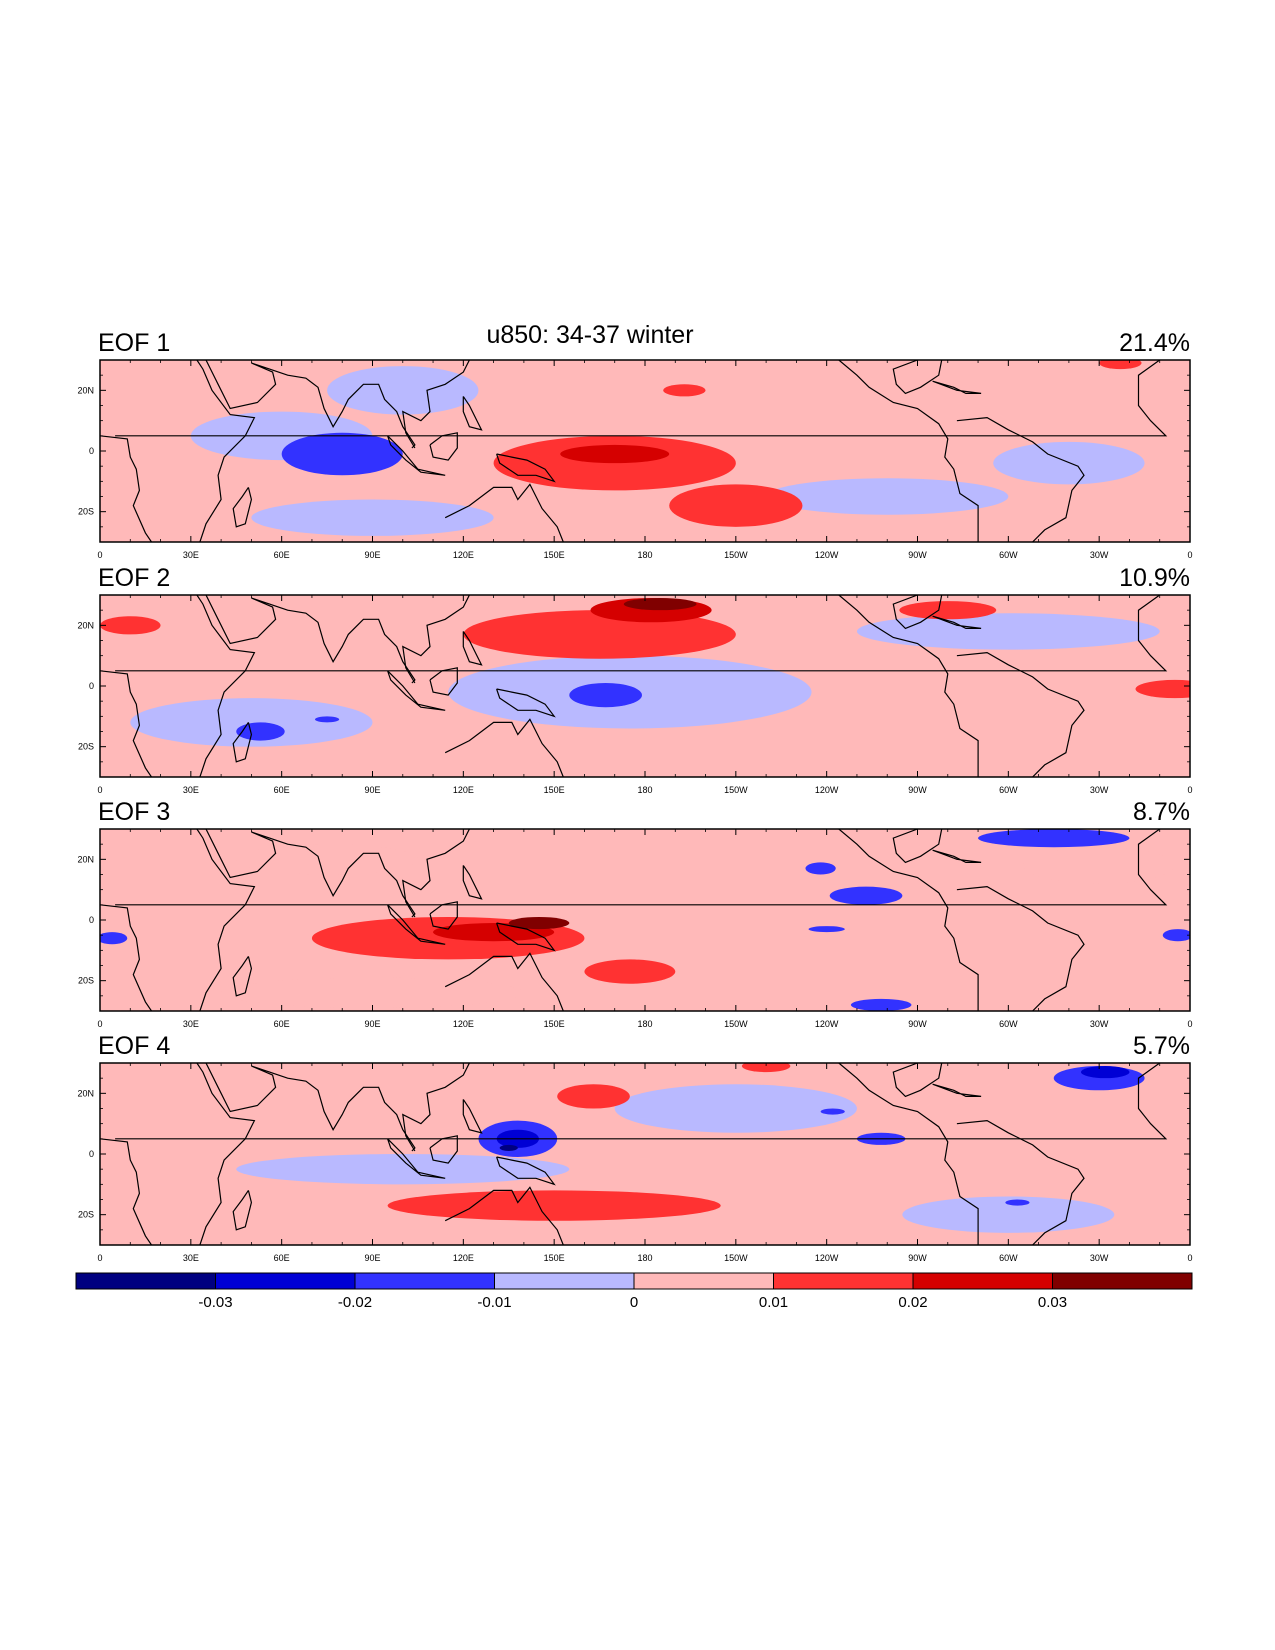 The width and height of the screenshot is (1275, 1650). What do you see at coordinates (1162, 689) in the screenshot?
I see `contour-atlantic-positive` at bounding box center [1162, 689].